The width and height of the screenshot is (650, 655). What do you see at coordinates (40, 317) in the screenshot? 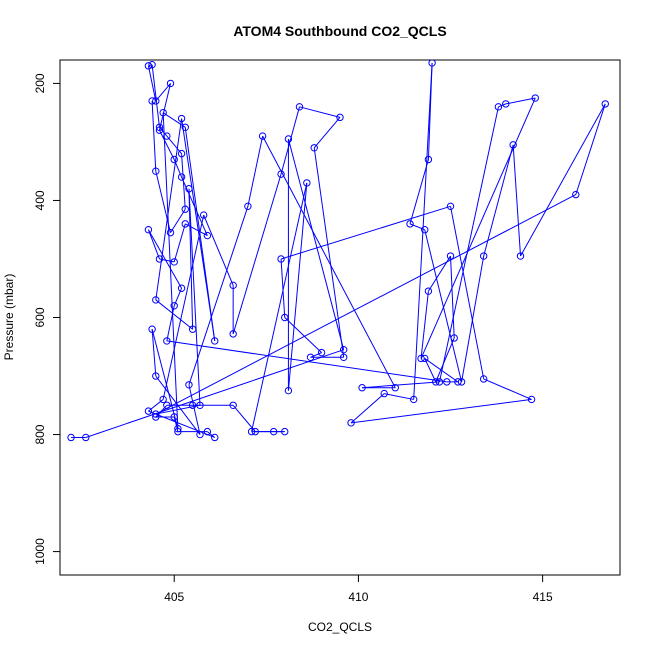
I see `y-tick-label: 600` at bounding box center [40, 317].